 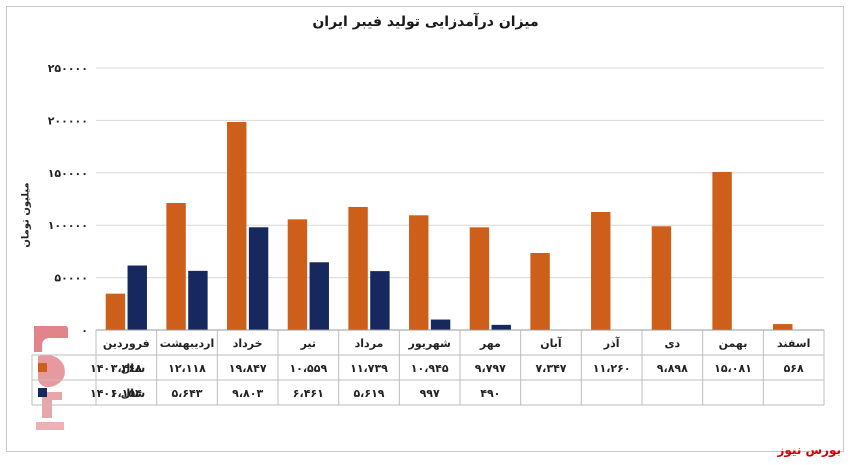 What do you see at coordinates (68, 225) in the screenshot?
I see `y-tick-label: ۱۰۰۰۰۰` at bounding box center [68, 225].